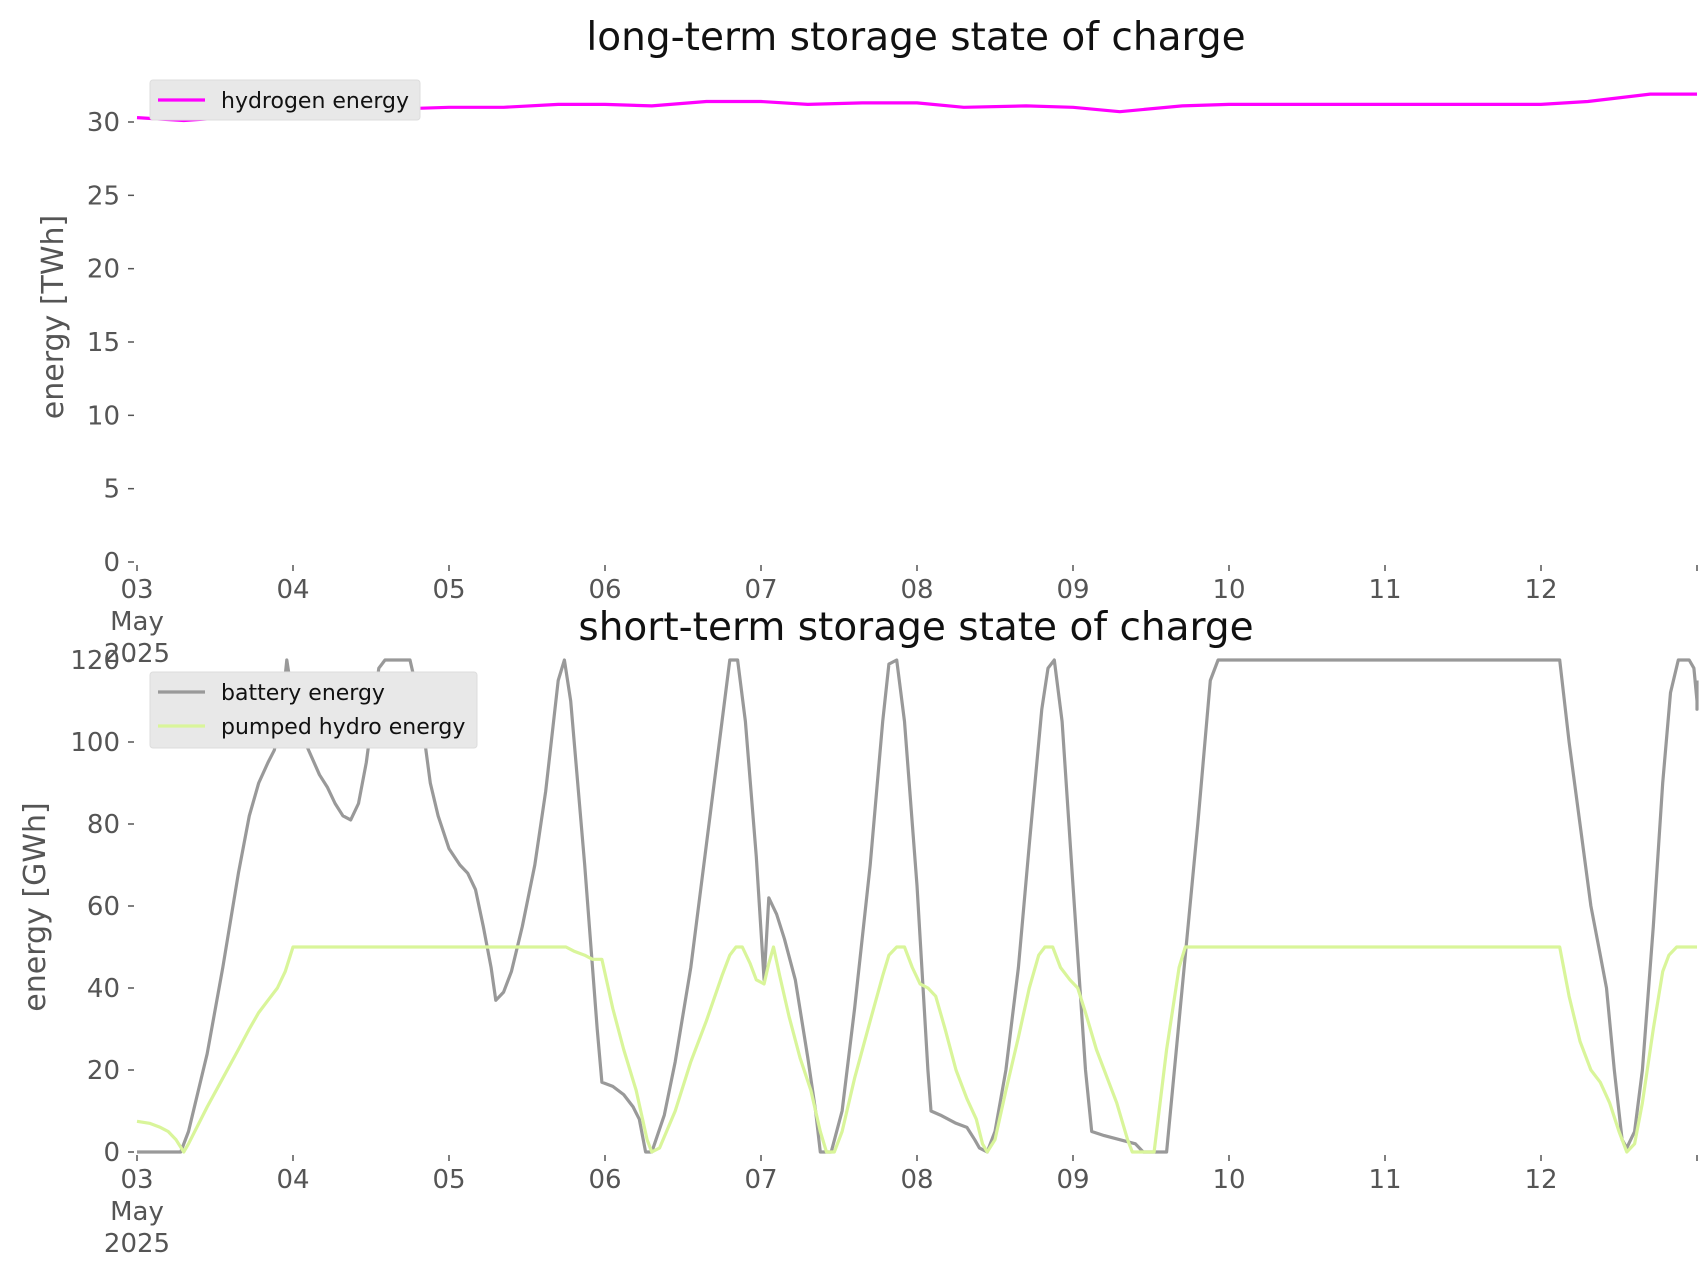 The height and width of the screenshot is (1277, 1706). What do you see at coordinates (915, 37) in the screenshot?
I see `chart-title: long-term storage state of charge` at bounding box center [915, 37].